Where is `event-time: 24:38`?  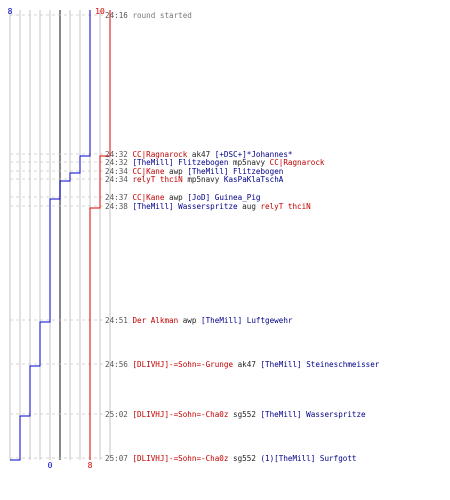 event-time: 24:38 is located at coordinates (116, 206).